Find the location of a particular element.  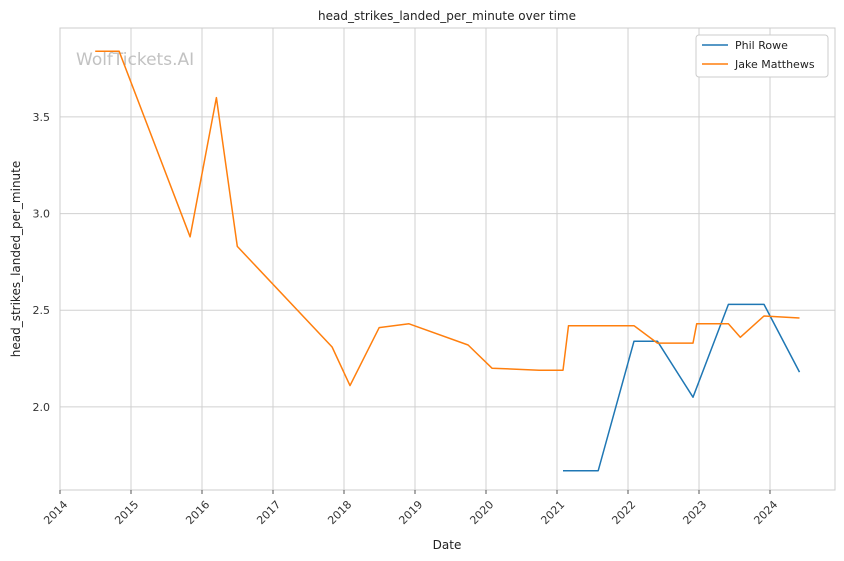

series-line-phil-rowe is located at coordinates (682, 387).